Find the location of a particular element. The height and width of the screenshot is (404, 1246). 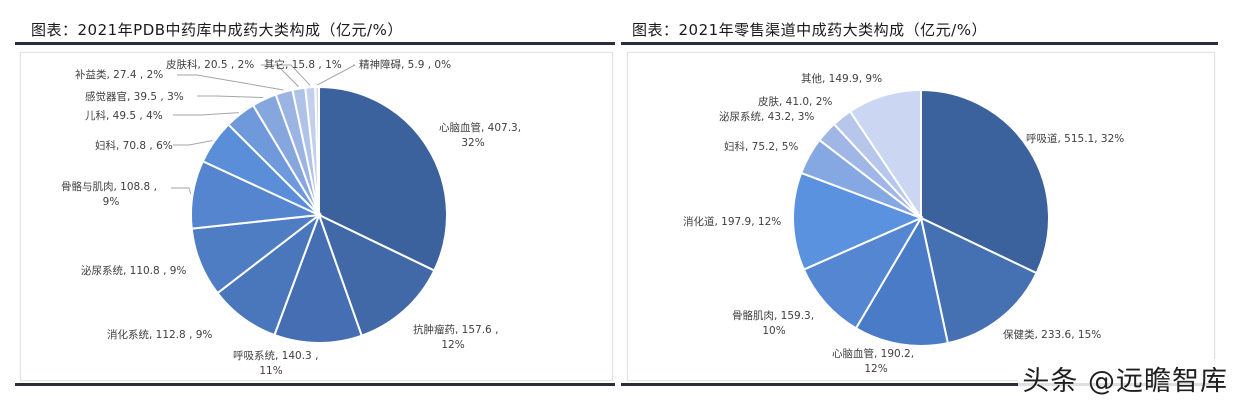

slice-label: 皮肤科, 20.5 , 2% is located at coordinates (210, 64).